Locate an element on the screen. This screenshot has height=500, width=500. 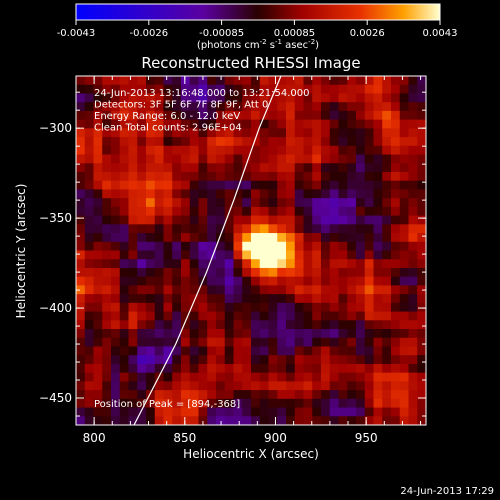
colorbar-tick-label: -0.0043 is located at coordinates (76, 33).